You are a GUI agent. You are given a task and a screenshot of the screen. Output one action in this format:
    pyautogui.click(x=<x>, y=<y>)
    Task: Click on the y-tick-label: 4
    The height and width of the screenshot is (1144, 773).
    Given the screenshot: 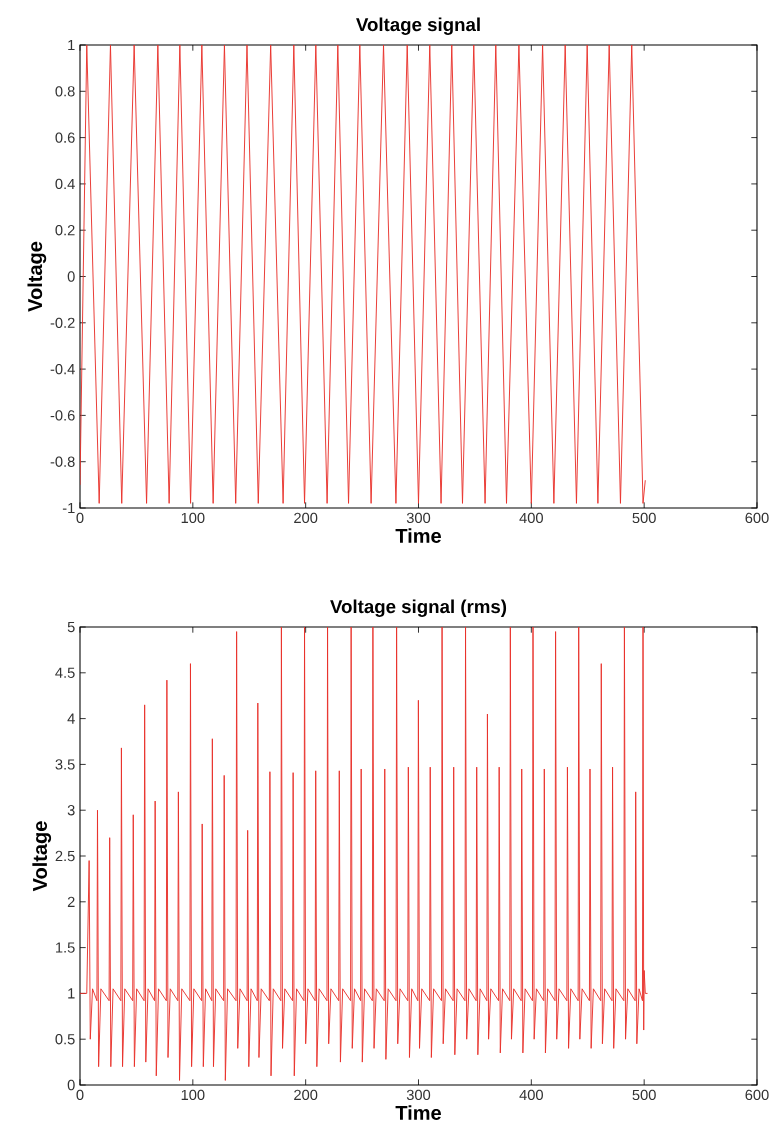 What is the action you would take?
    pyautogui.click(x=71, y=718)
    